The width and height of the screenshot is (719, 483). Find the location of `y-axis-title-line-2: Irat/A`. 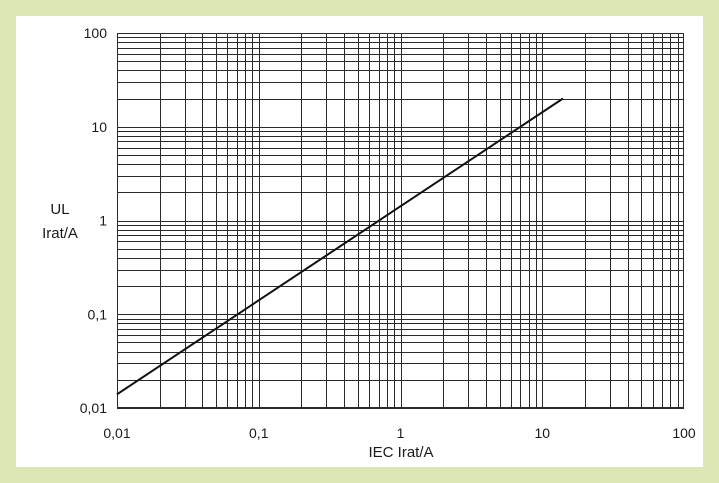

y-axis-title-line-2: Irat/A is located at coordinates (60, 233).